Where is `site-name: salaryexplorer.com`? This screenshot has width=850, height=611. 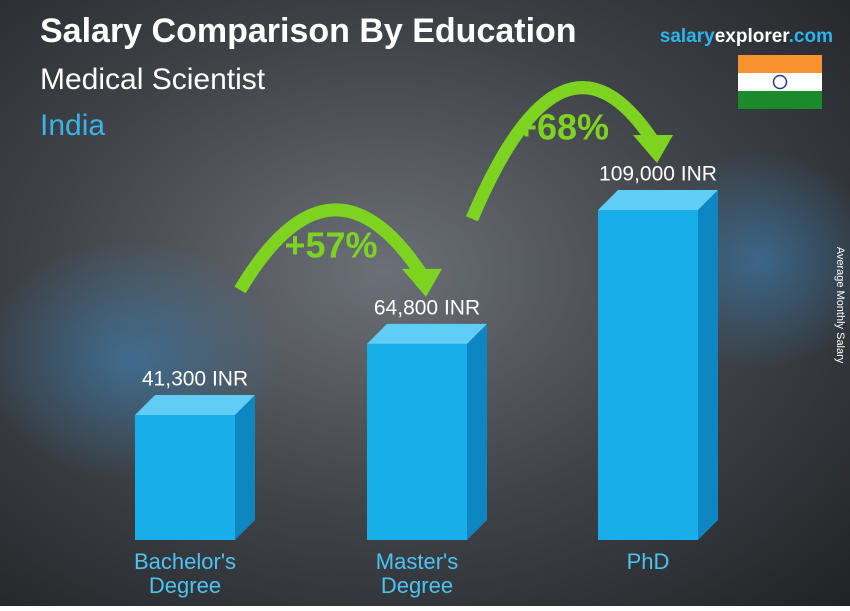
site-name: salaryexplorer.com is located at coordinates (746, 36).